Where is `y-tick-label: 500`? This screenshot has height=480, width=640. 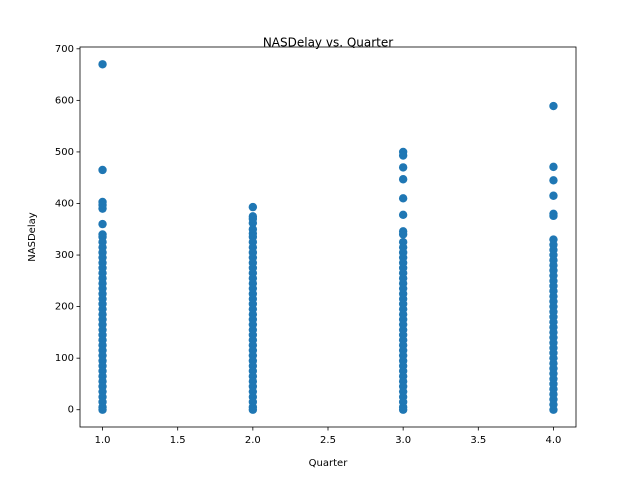 y-tick-label: 500 is located at coordinates (64, 152).